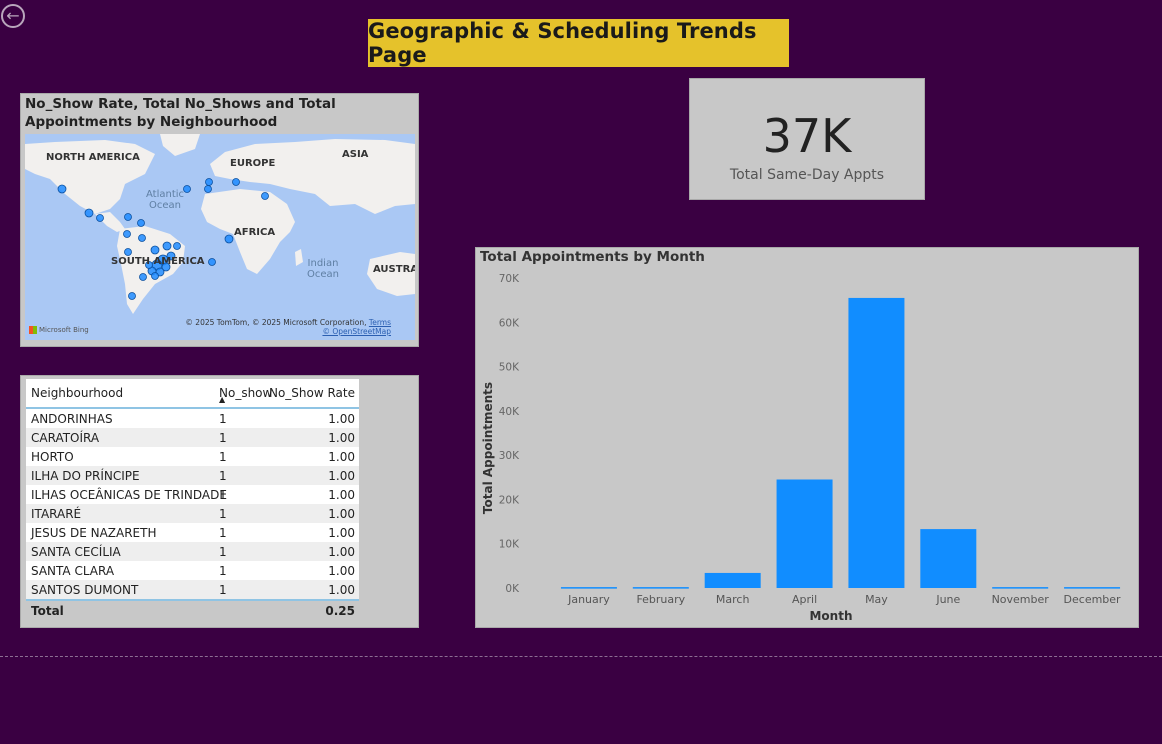 Image resolution: width=1162 pixels, height=744 pixels. I want to click on land-africa, so click(248, 231).